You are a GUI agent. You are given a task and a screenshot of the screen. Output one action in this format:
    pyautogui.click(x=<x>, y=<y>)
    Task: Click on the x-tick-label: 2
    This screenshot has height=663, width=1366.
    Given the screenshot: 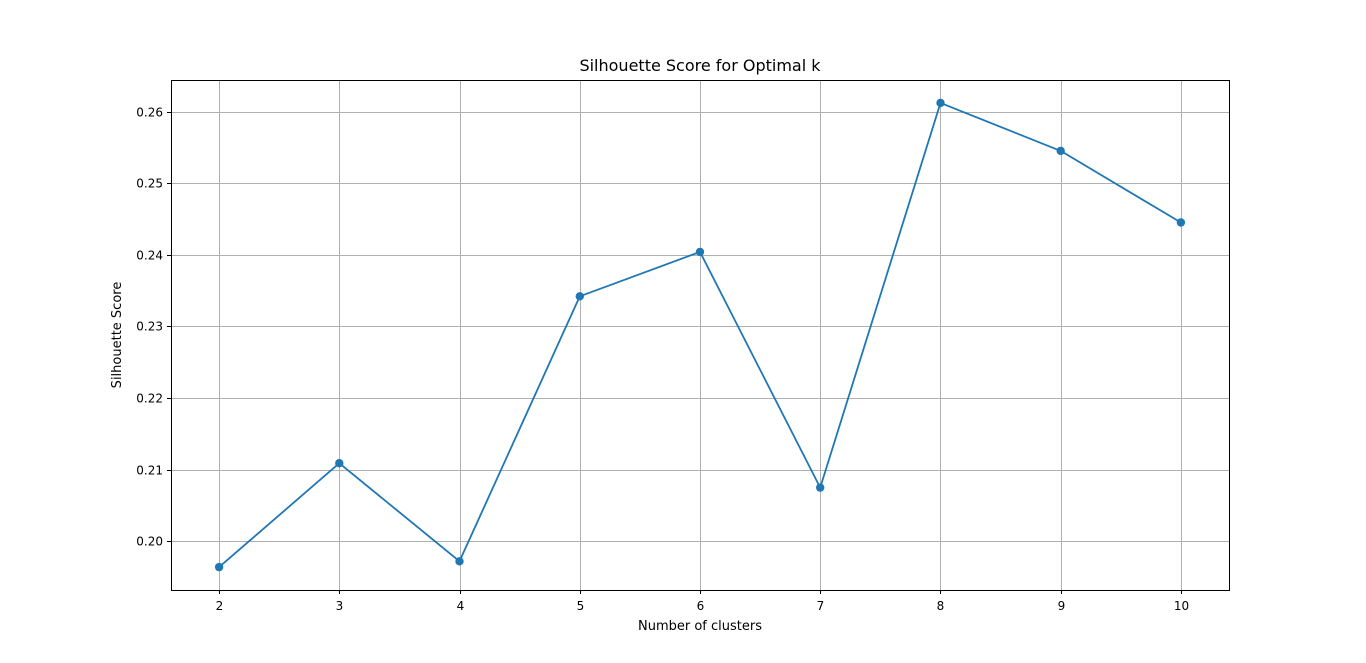 What is the action you would take?
    pyautogui.click(x=220, y=606)
    